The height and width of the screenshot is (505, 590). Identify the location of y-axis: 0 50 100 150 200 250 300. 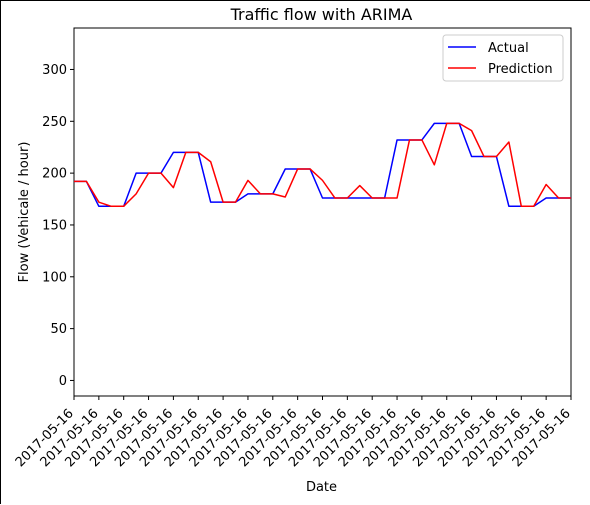
(58, 226).